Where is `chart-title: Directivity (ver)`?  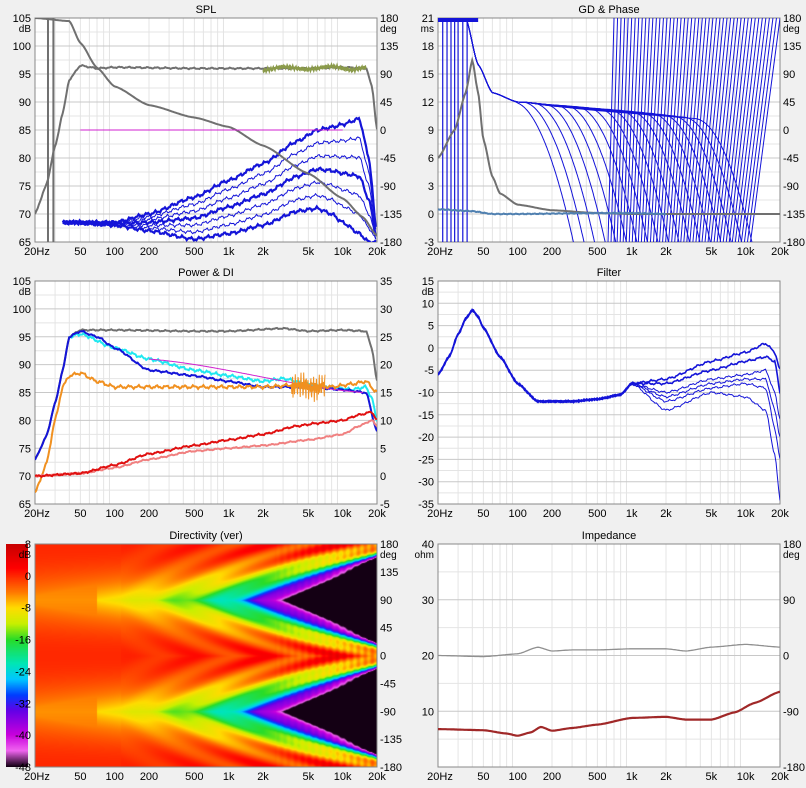
chart-title: Directivity (ver) is located at coordinates (205, 536).